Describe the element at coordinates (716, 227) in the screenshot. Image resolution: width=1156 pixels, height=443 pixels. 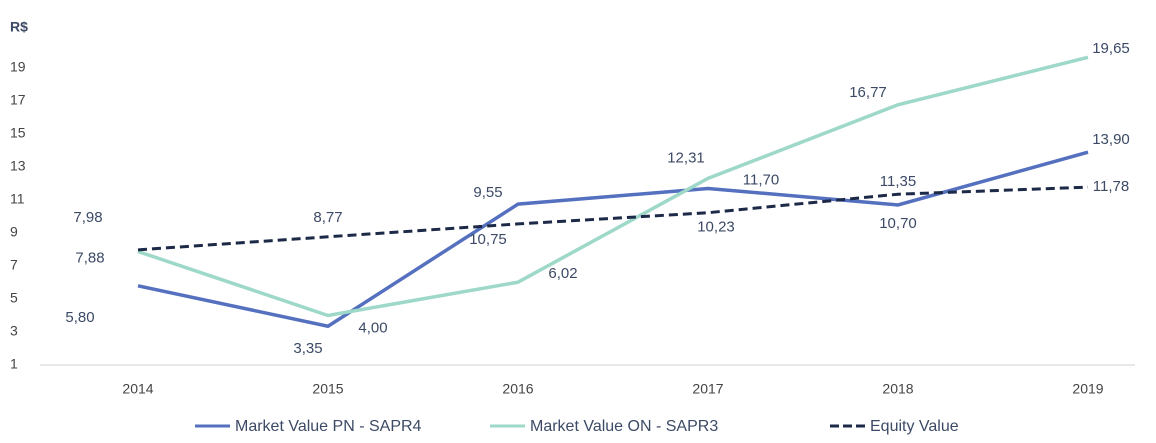
I see `data-label: 10,23` at that location.